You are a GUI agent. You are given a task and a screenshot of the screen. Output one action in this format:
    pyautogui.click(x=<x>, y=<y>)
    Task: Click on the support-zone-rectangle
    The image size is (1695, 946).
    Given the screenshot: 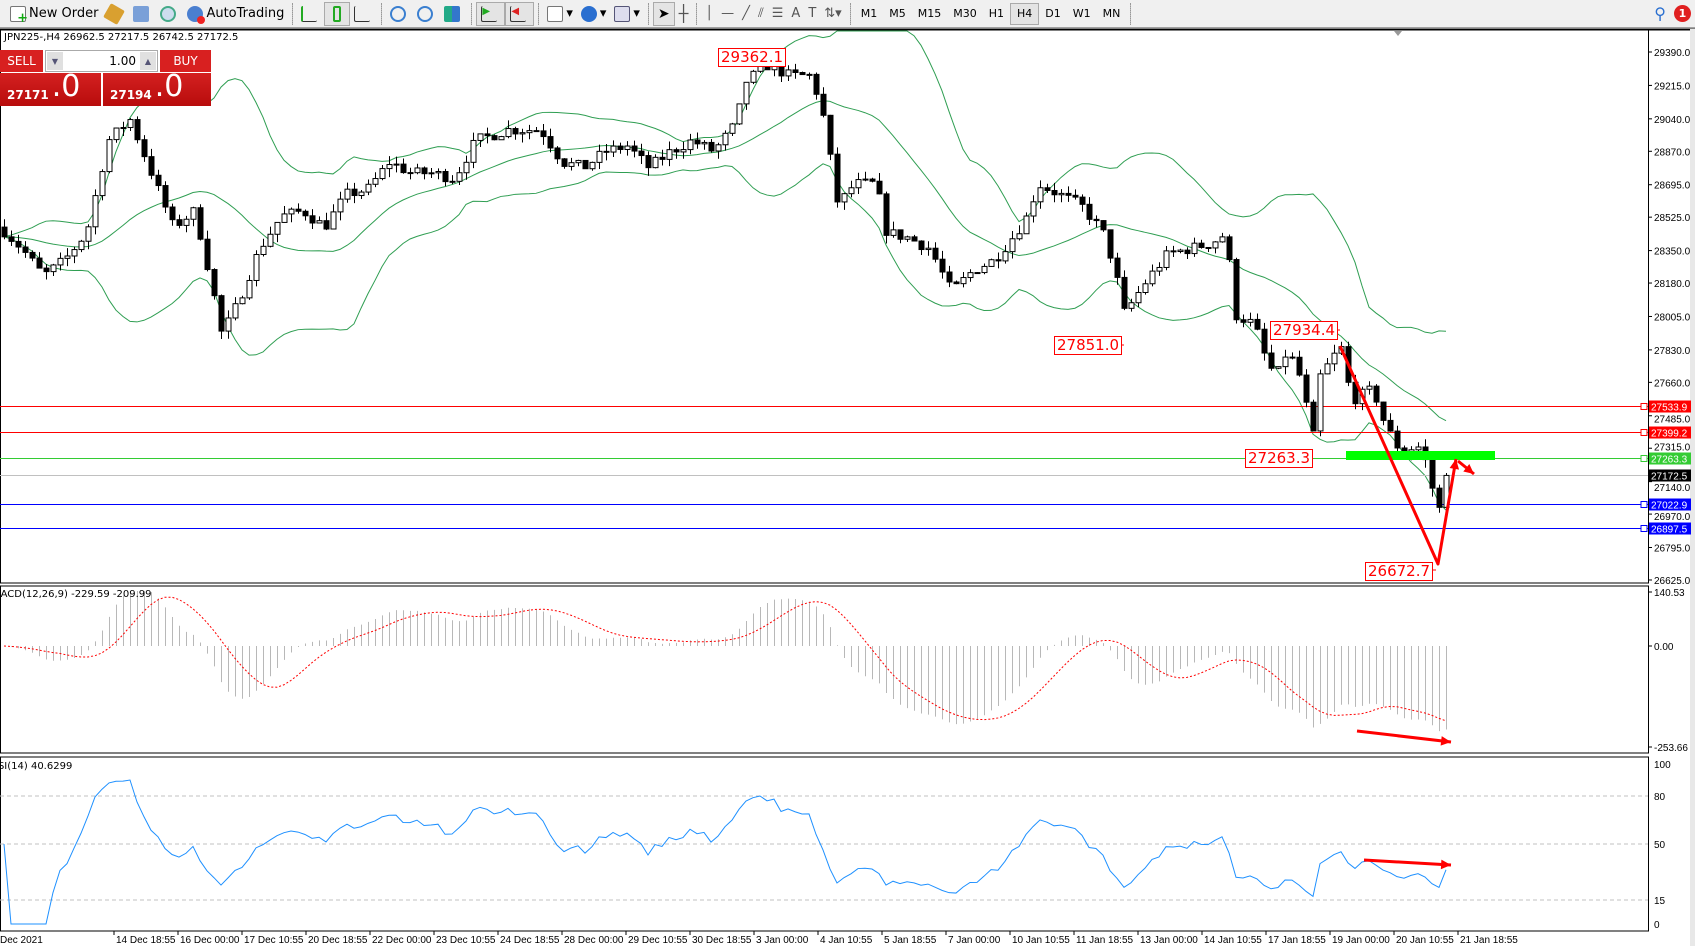 What is the action you would take?
    pyautogui.click(x=1420, y=455)
    